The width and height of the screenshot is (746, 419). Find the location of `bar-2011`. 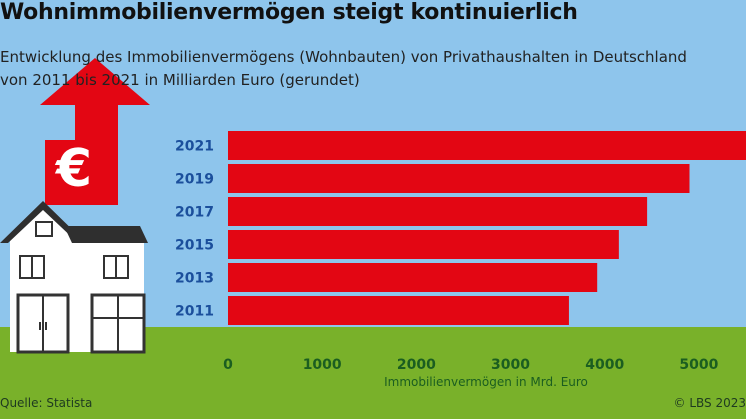

bar-2011 is located at coordinates (398, 310).